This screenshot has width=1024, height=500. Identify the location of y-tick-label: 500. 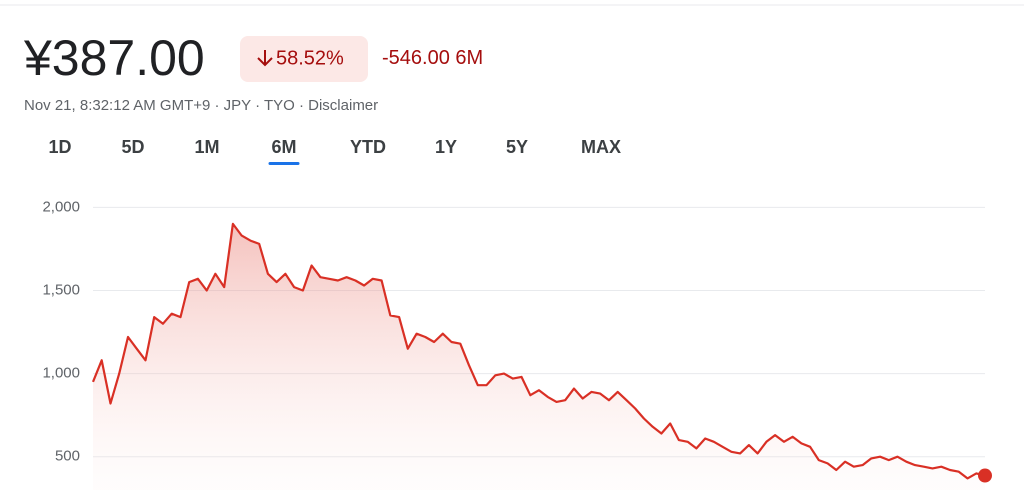
(67, 456).